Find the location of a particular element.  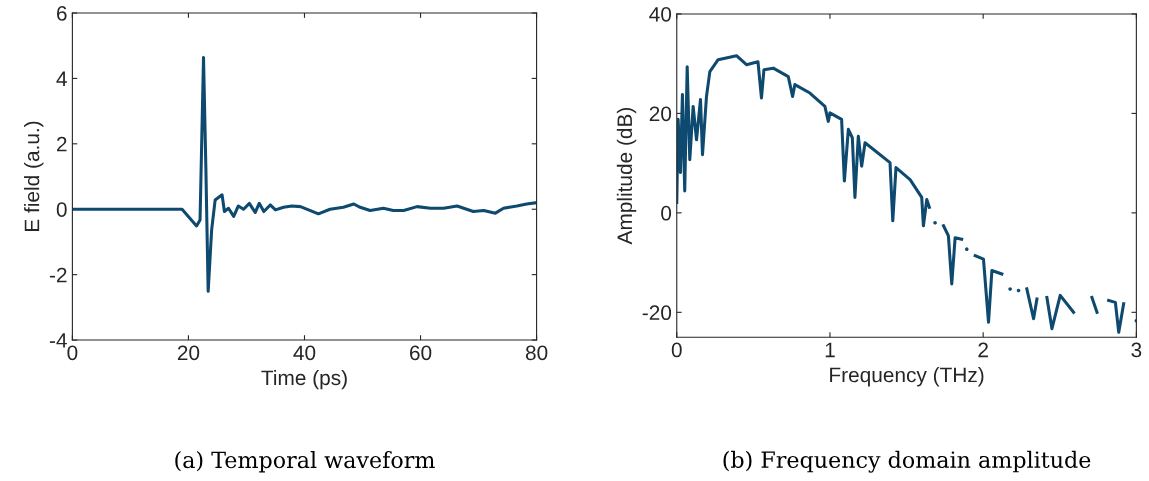

x-axis-title: Frequency (THz) is located at coordinates (907, 377).